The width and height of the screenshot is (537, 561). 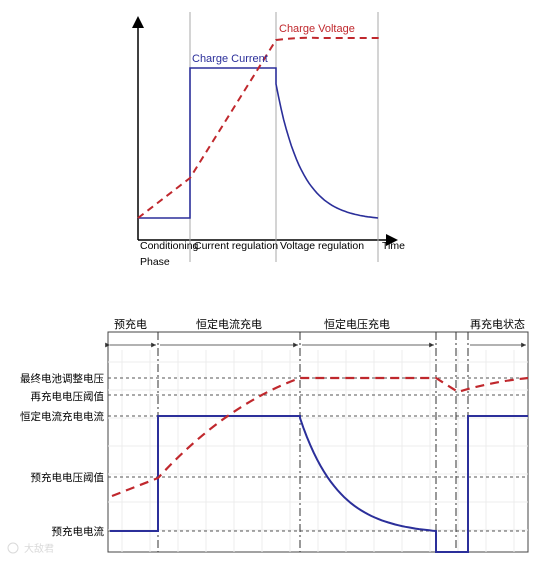 I want to click on watermark-text: 大敌君, so click(x=39, y=548).